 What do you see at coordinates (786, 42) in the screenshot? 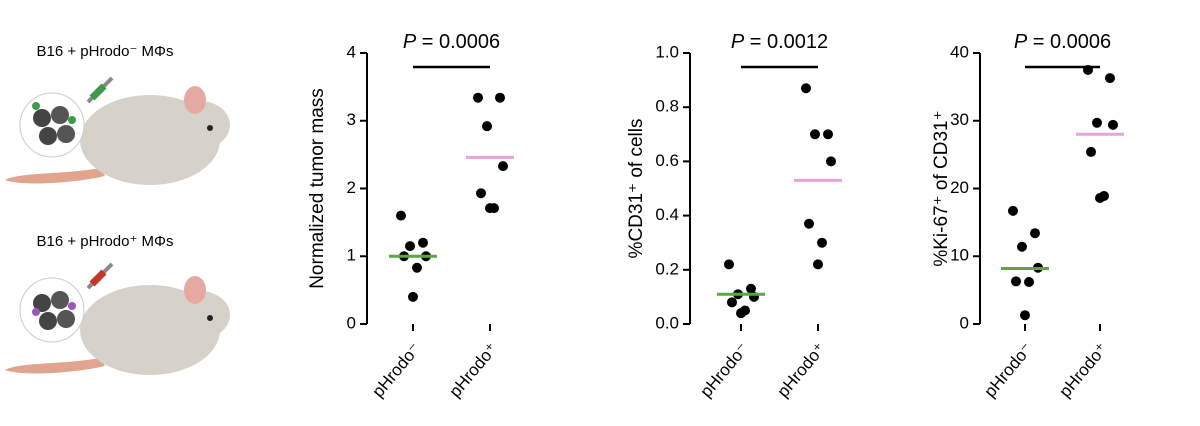
I see `p-text: = 0.0012` at bounding box center [786, 42].